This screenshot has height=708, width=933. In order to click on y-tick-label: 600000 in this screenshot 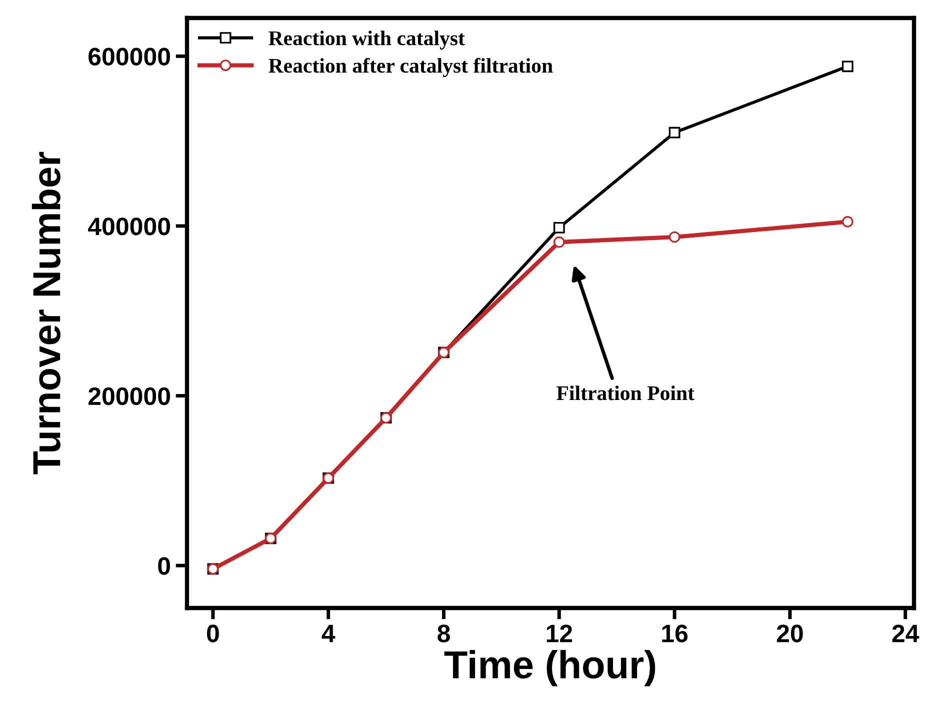, I will do `click(129, 57)`.